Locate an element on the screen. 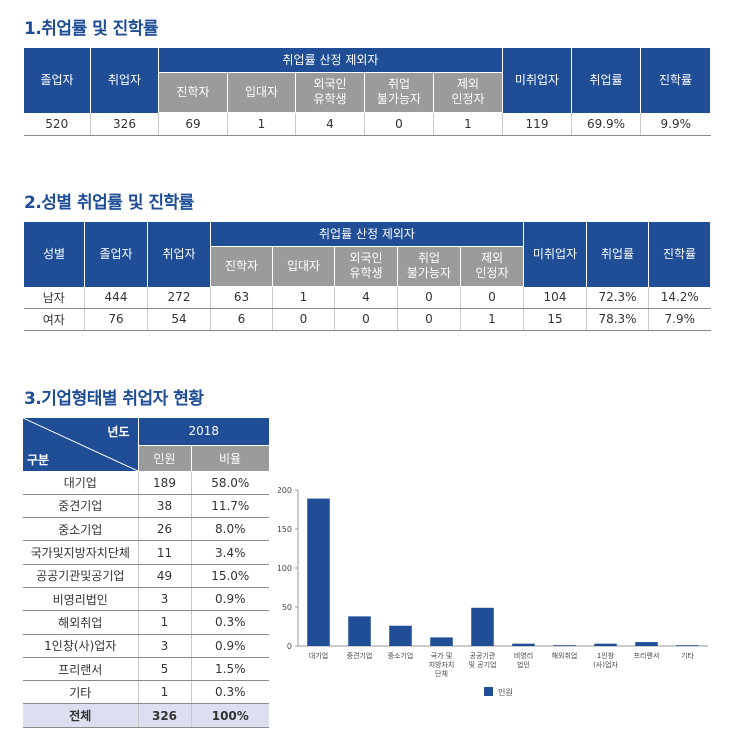  y-tick-label: 100 is located at coordinates (285, 568).